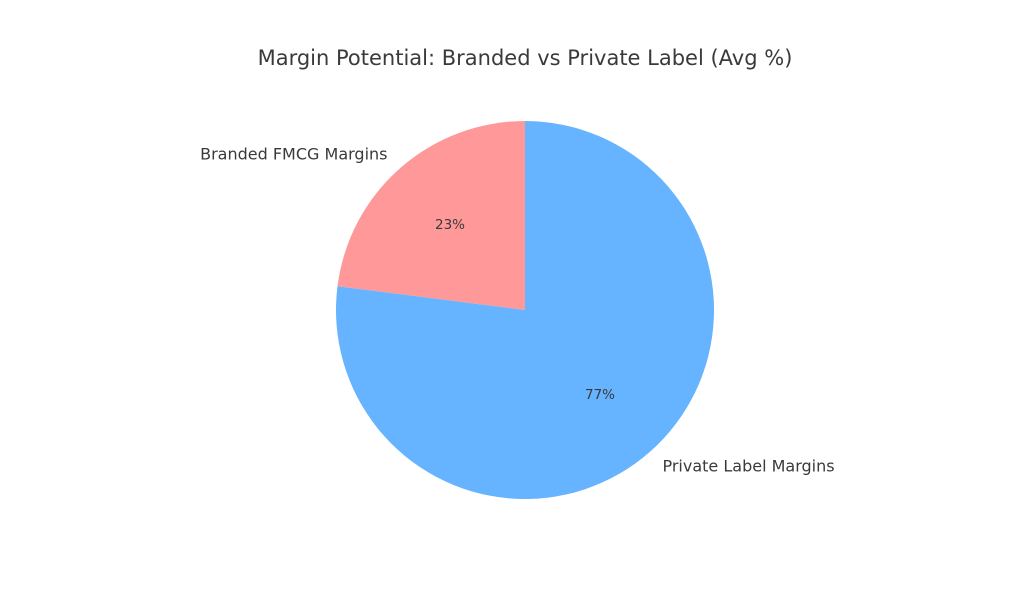  Describe the element at coordinates (600, 395) in the screenshot. I see `slice-percent-label-1: 77%` at that location.